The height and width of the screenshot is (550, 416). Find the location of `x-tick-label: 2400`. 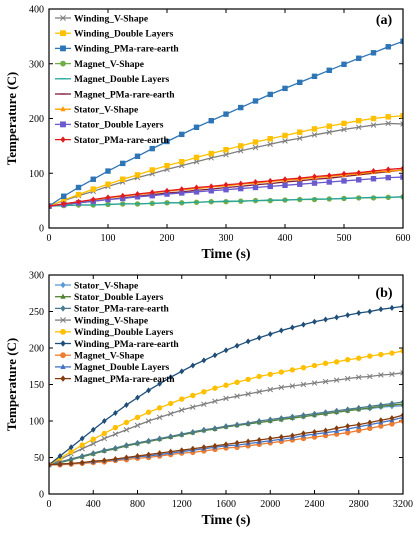

x-tick-label: 2400 is located at coordinates (315, 504).